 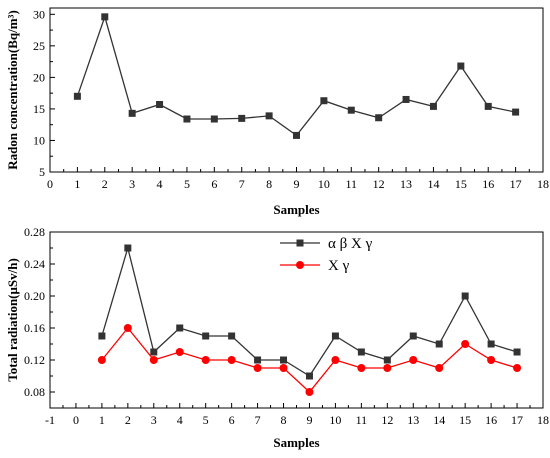 I want to click on x-tick-label: 15, so click(x=465, y=420).